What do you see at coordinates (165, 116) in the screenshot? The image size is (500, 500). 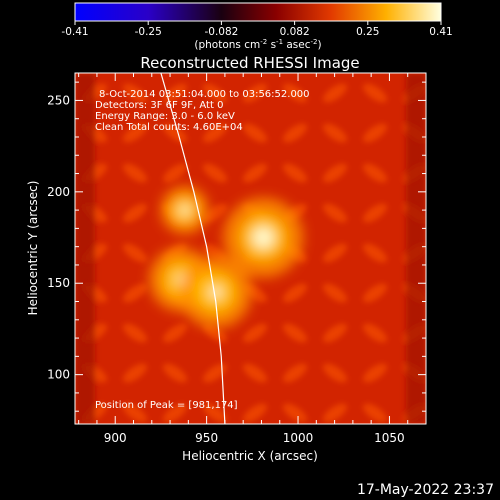 I see `info-line: Energy Range: 3.0 - 6.0 keV` at bounding box center [165, 116].